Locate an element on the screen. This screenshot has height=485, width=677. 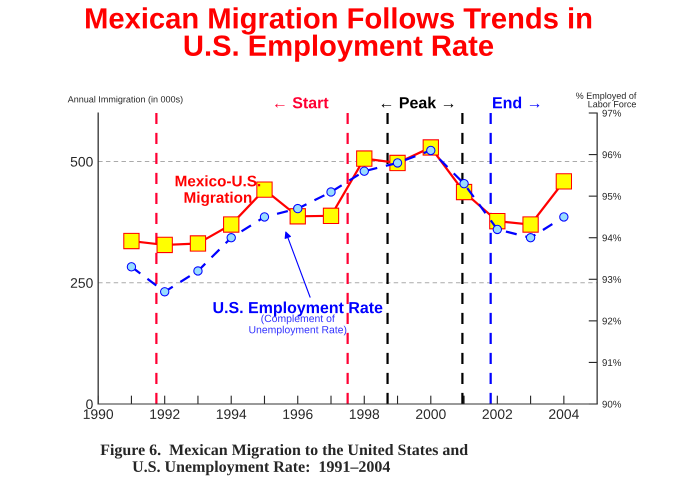
caption: Figure 6. Mexican Migration to the United States and U.S. Unemployment Rate: 1991–2004 is located at coordinates (284, 460).